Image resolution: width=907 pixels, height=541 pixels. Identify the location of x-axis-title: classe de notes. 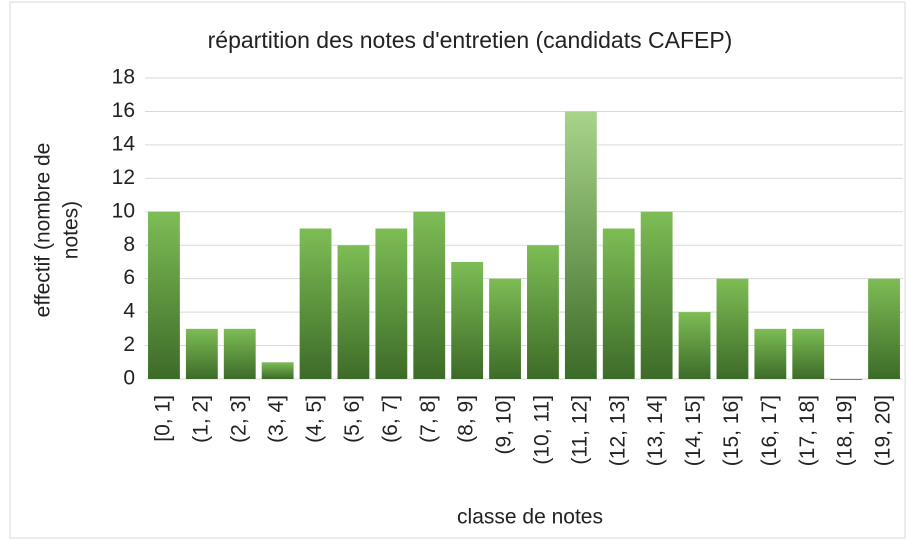
(530, 517).